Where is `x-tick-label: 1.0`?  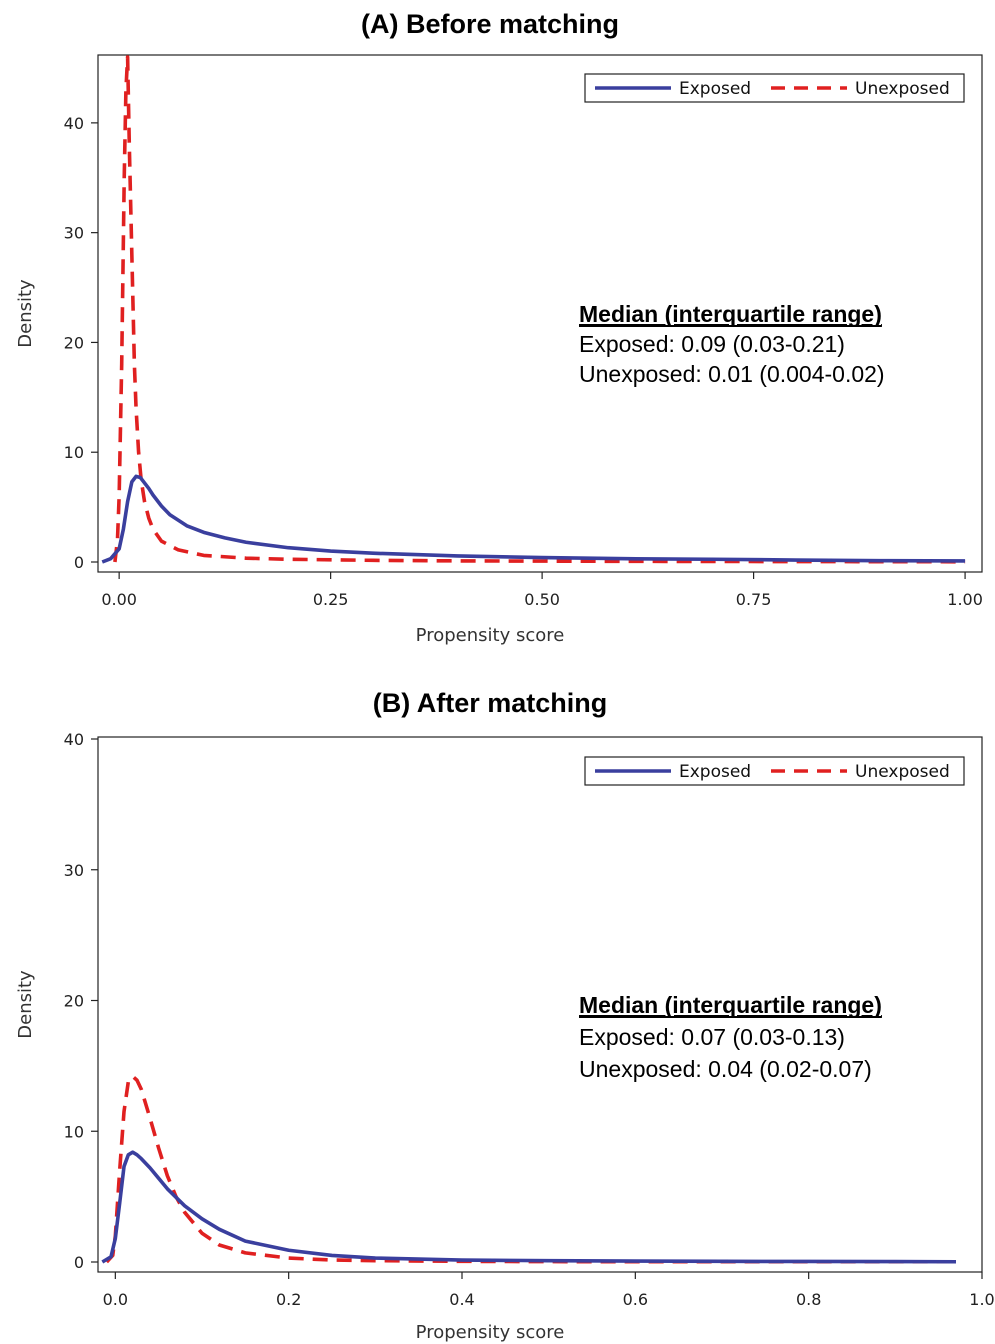
x-tick-label: 1.0 is located at coordinates (981, 1299).